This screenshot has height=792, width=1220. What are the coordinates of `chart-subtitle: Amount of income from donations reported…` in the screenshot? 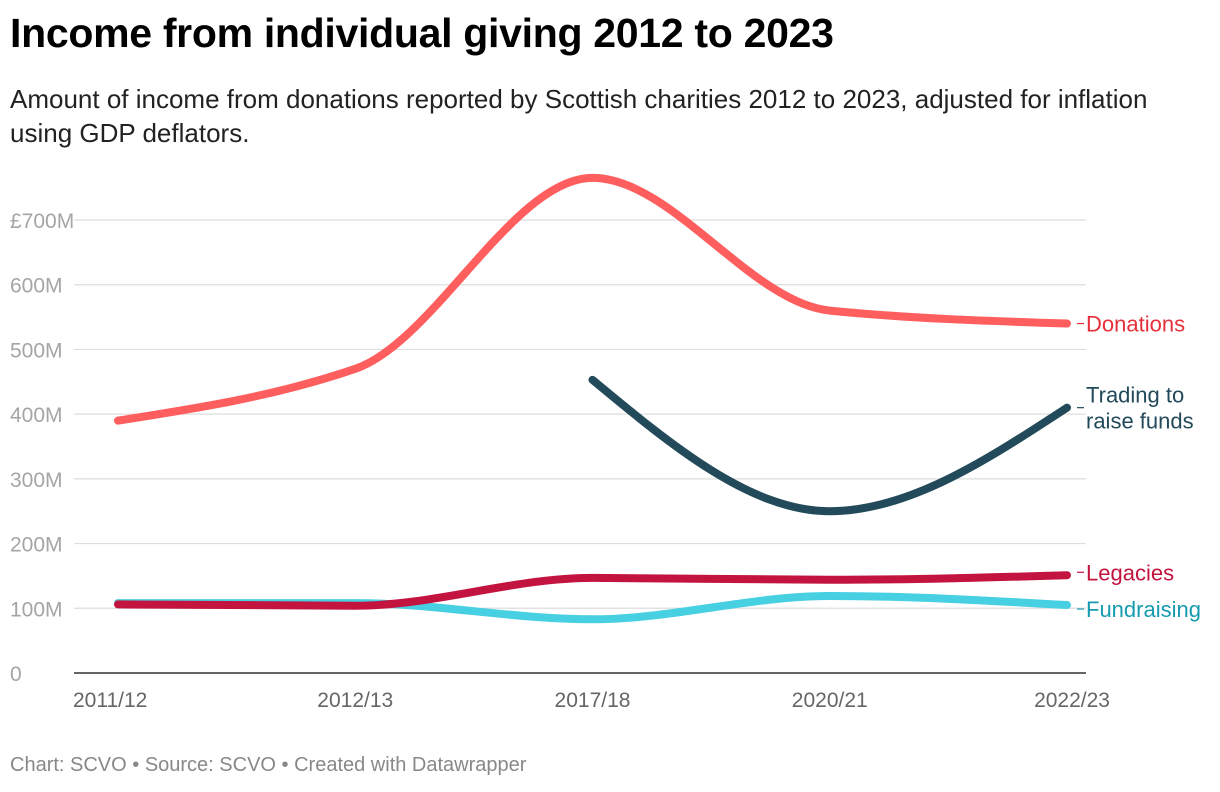 It's located at (579, 116).